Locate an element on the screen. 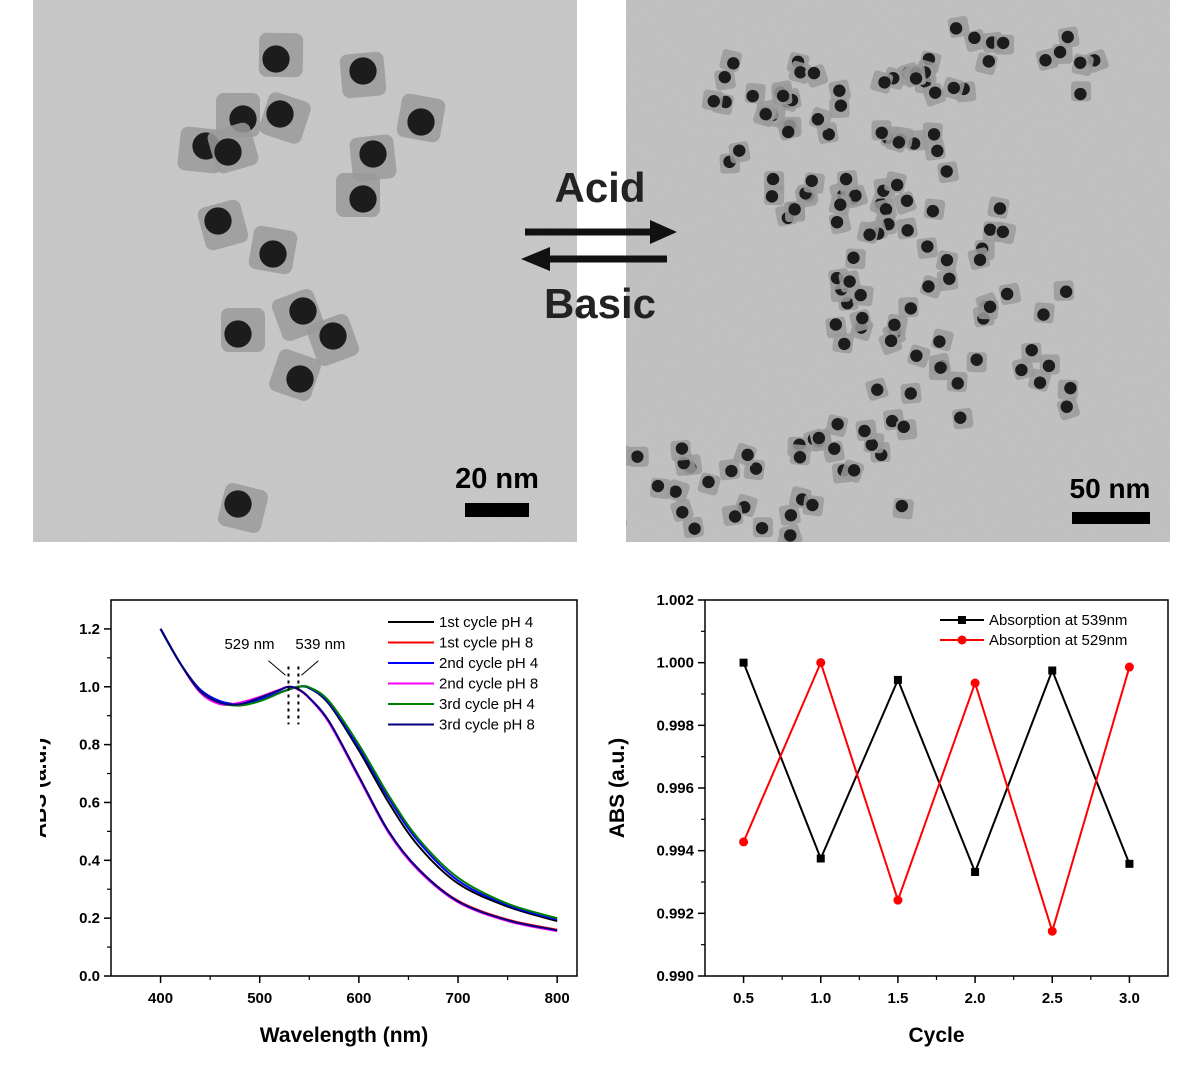  arrow-icon is located at coordinates (277, 668).